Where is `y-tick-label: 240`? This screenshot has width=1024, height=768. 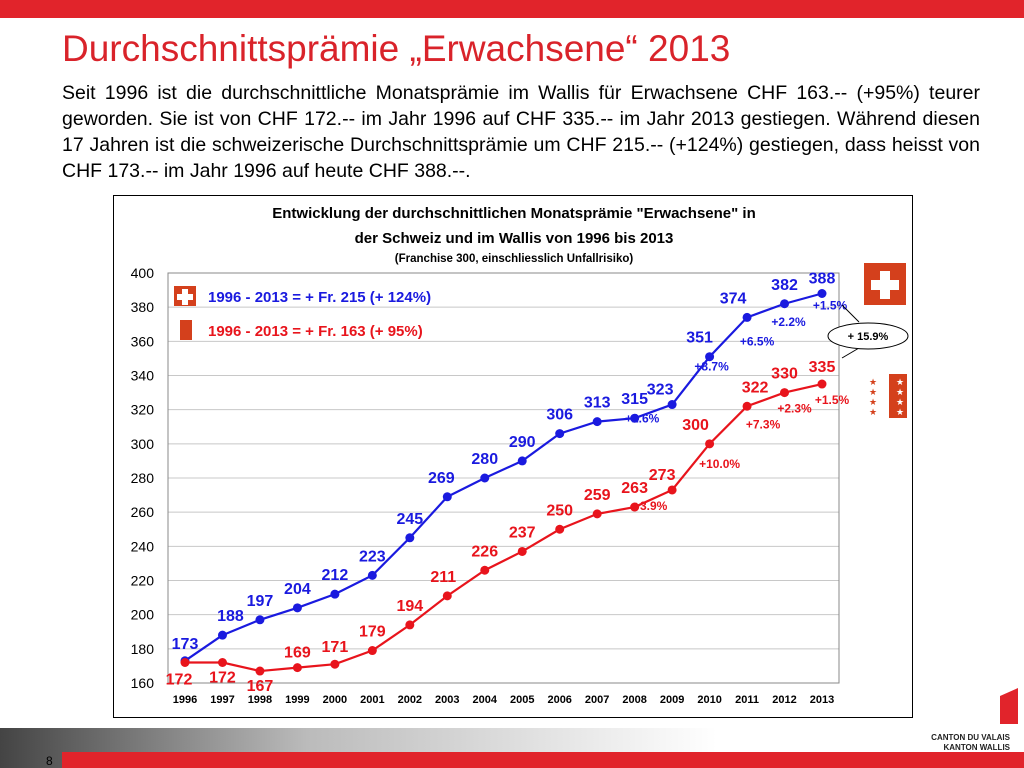 y-tick-label: 240 is located at coordinates (143, 546).